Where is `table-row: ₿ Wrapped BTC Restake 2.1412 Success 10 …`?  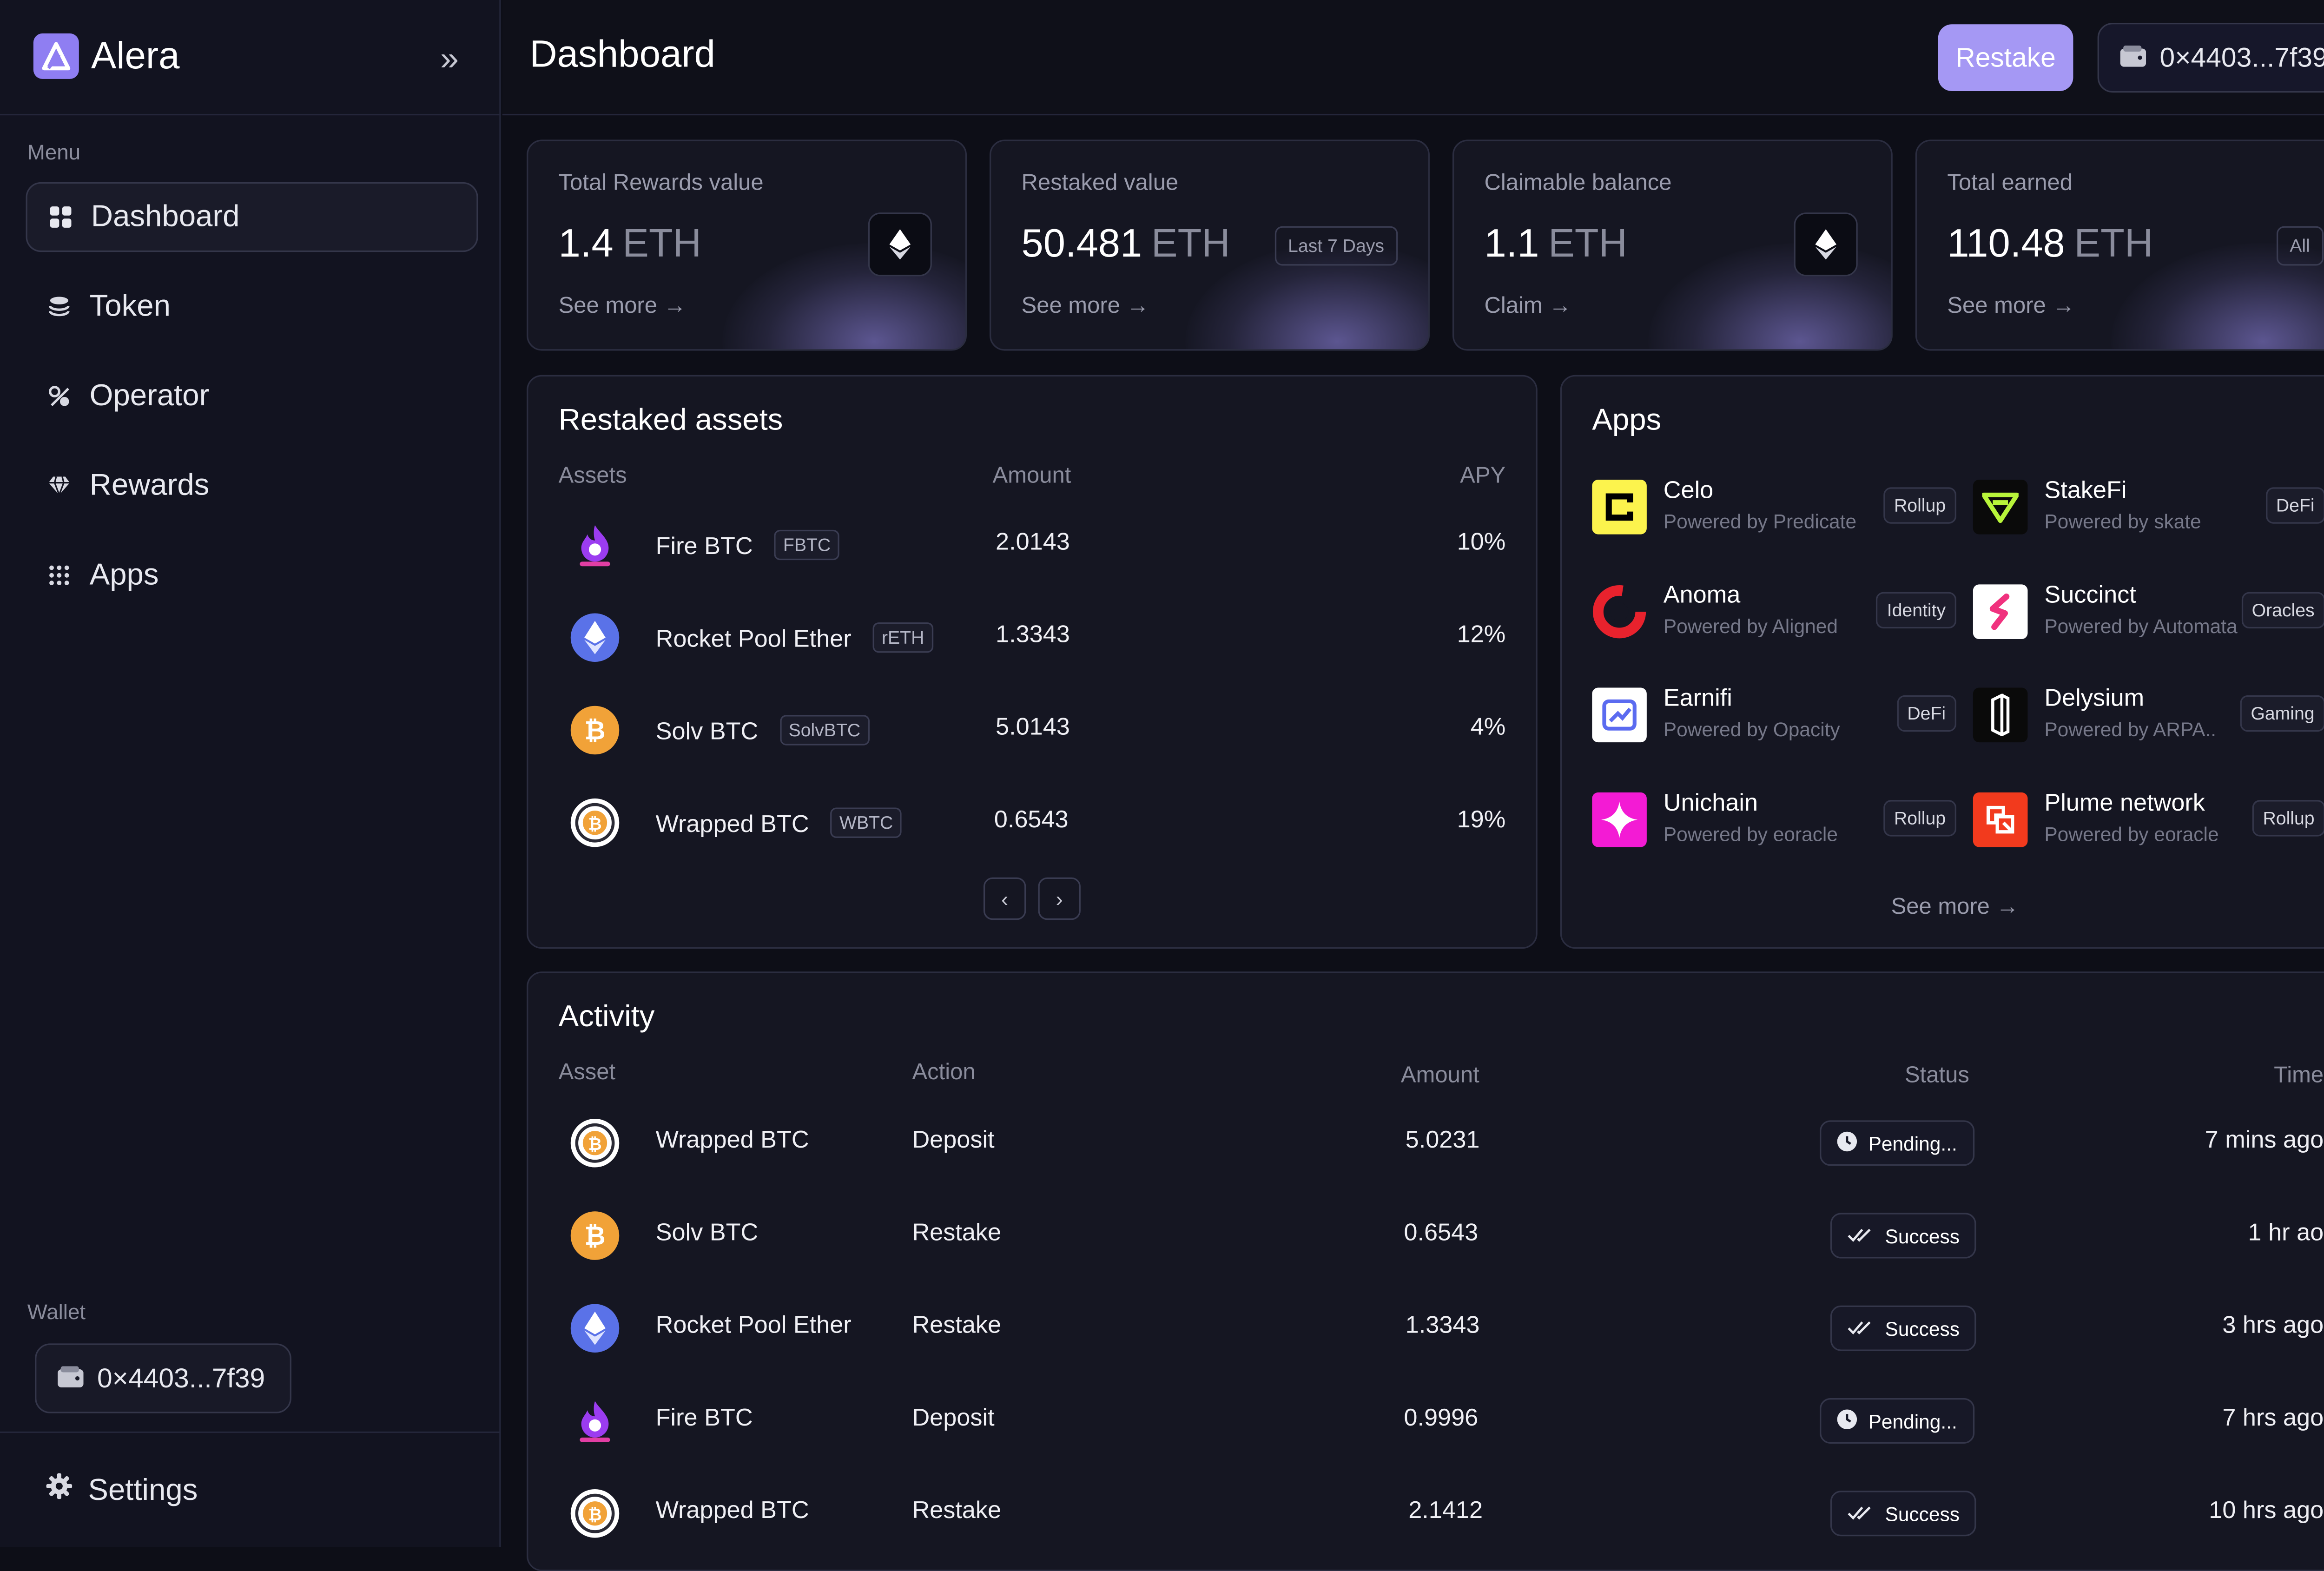 table-row: ₿ Wrapped BTC Restake 2.1412 Success 10 … is located at coordinates (1426, 1513).